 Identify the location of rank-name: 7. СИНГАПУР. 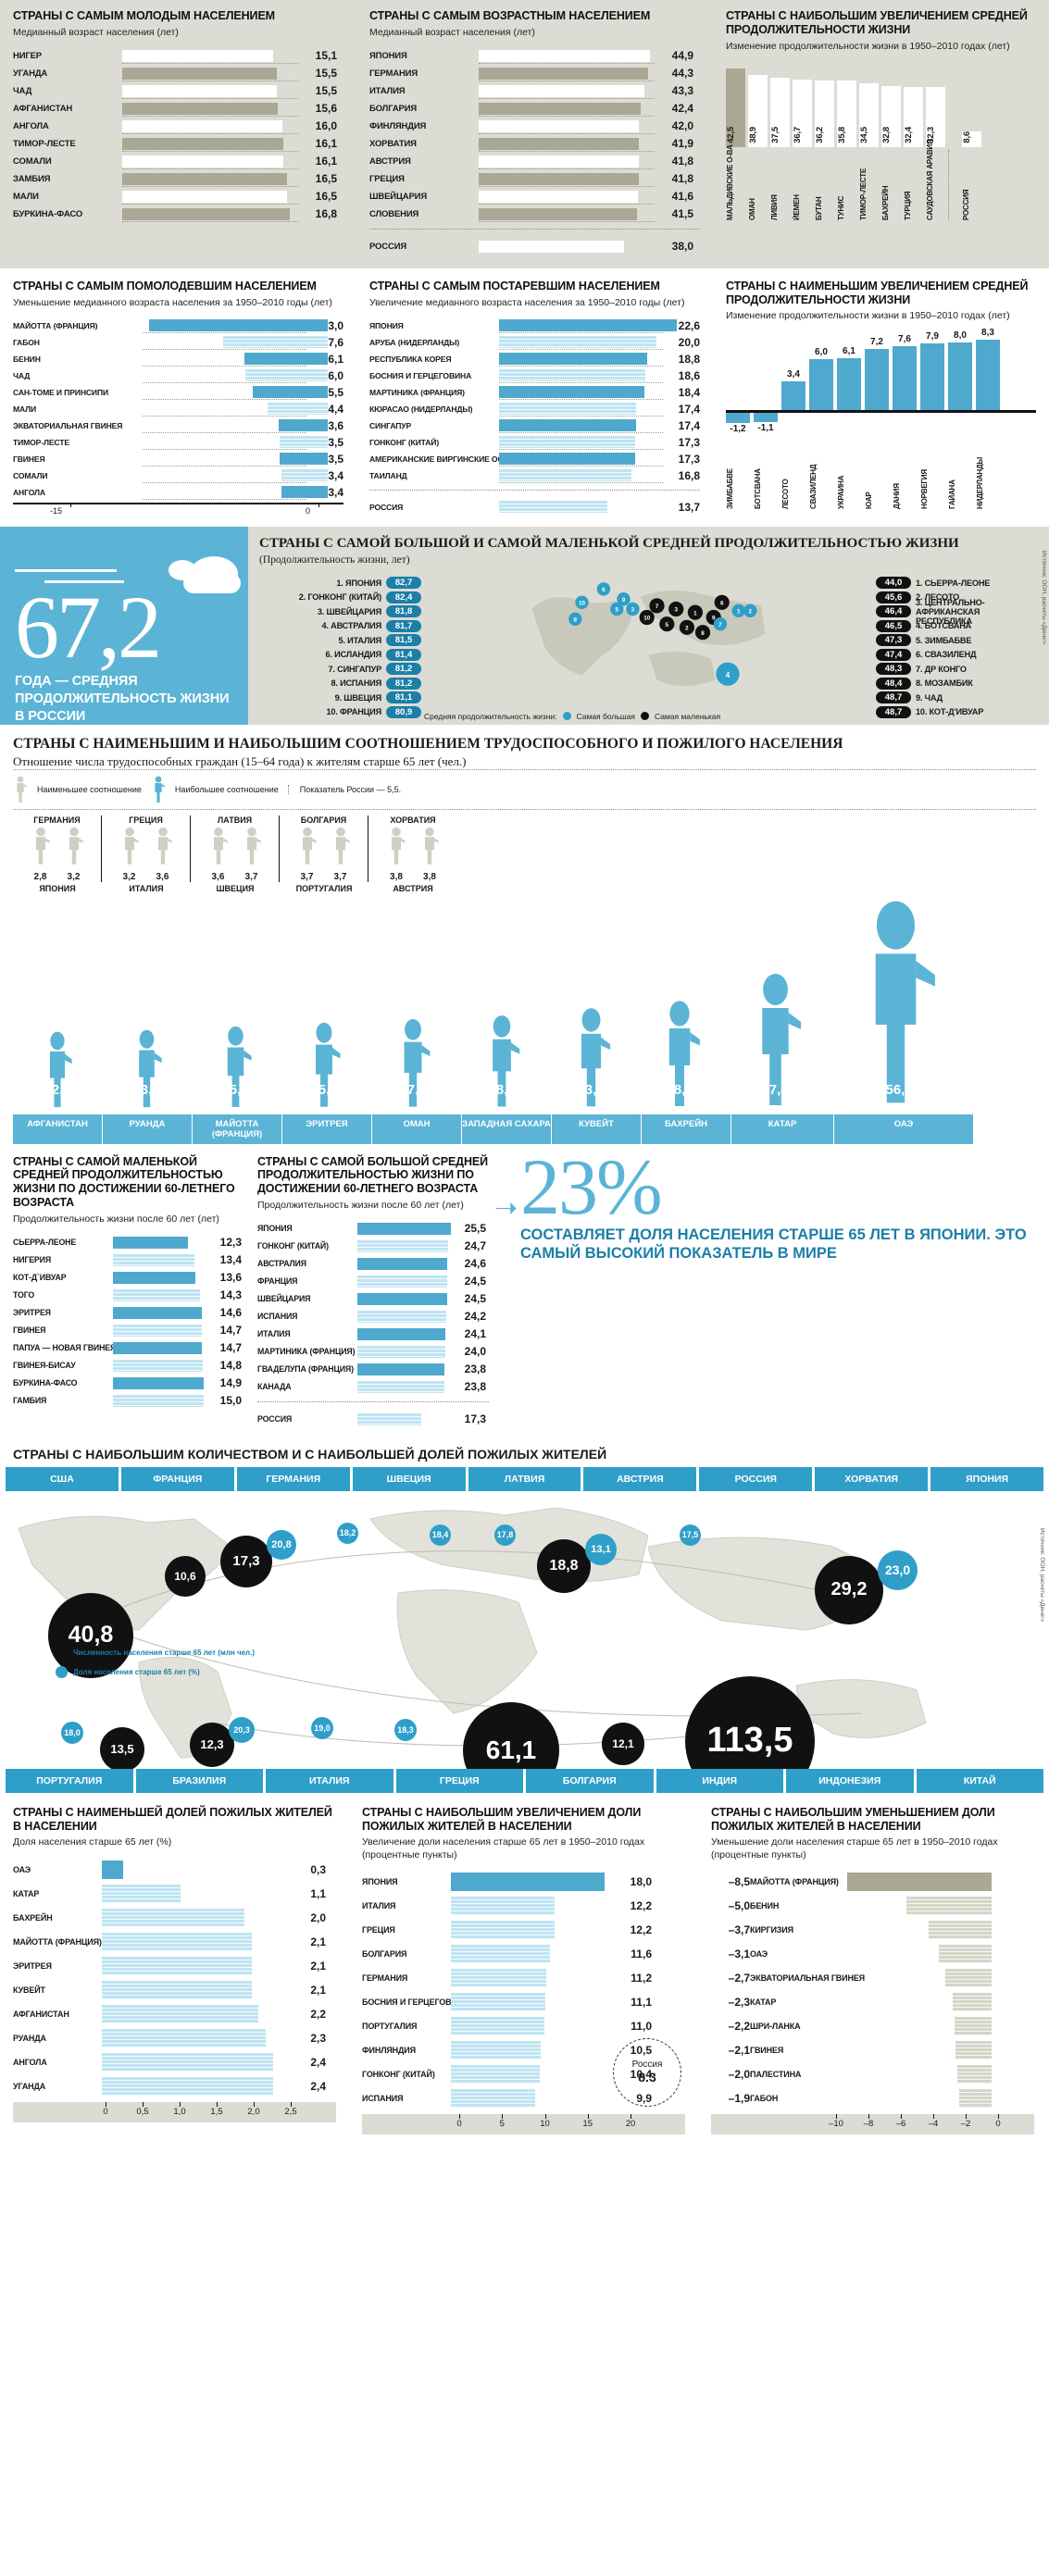
(355, 669).